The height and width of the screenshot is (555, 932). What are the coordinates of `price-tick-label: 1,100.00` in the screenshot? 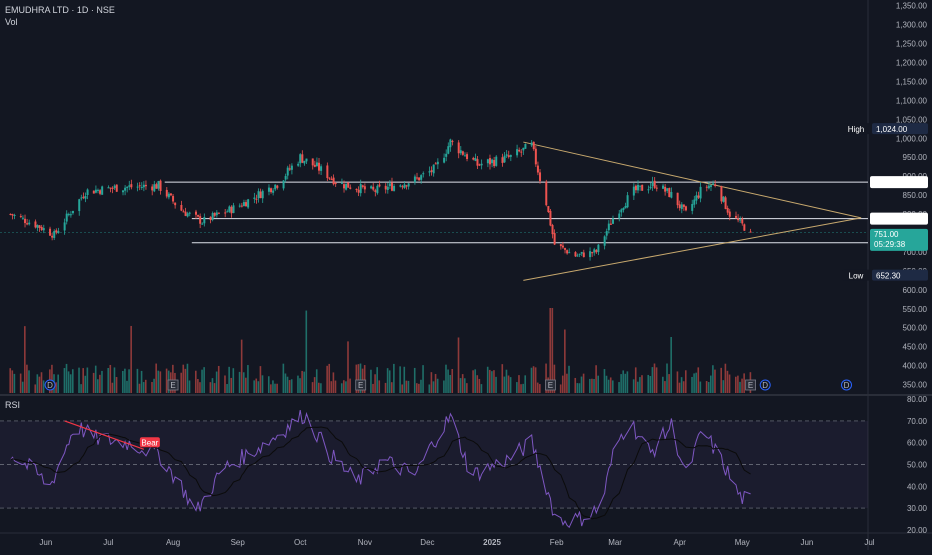 It's located at (912, 100).